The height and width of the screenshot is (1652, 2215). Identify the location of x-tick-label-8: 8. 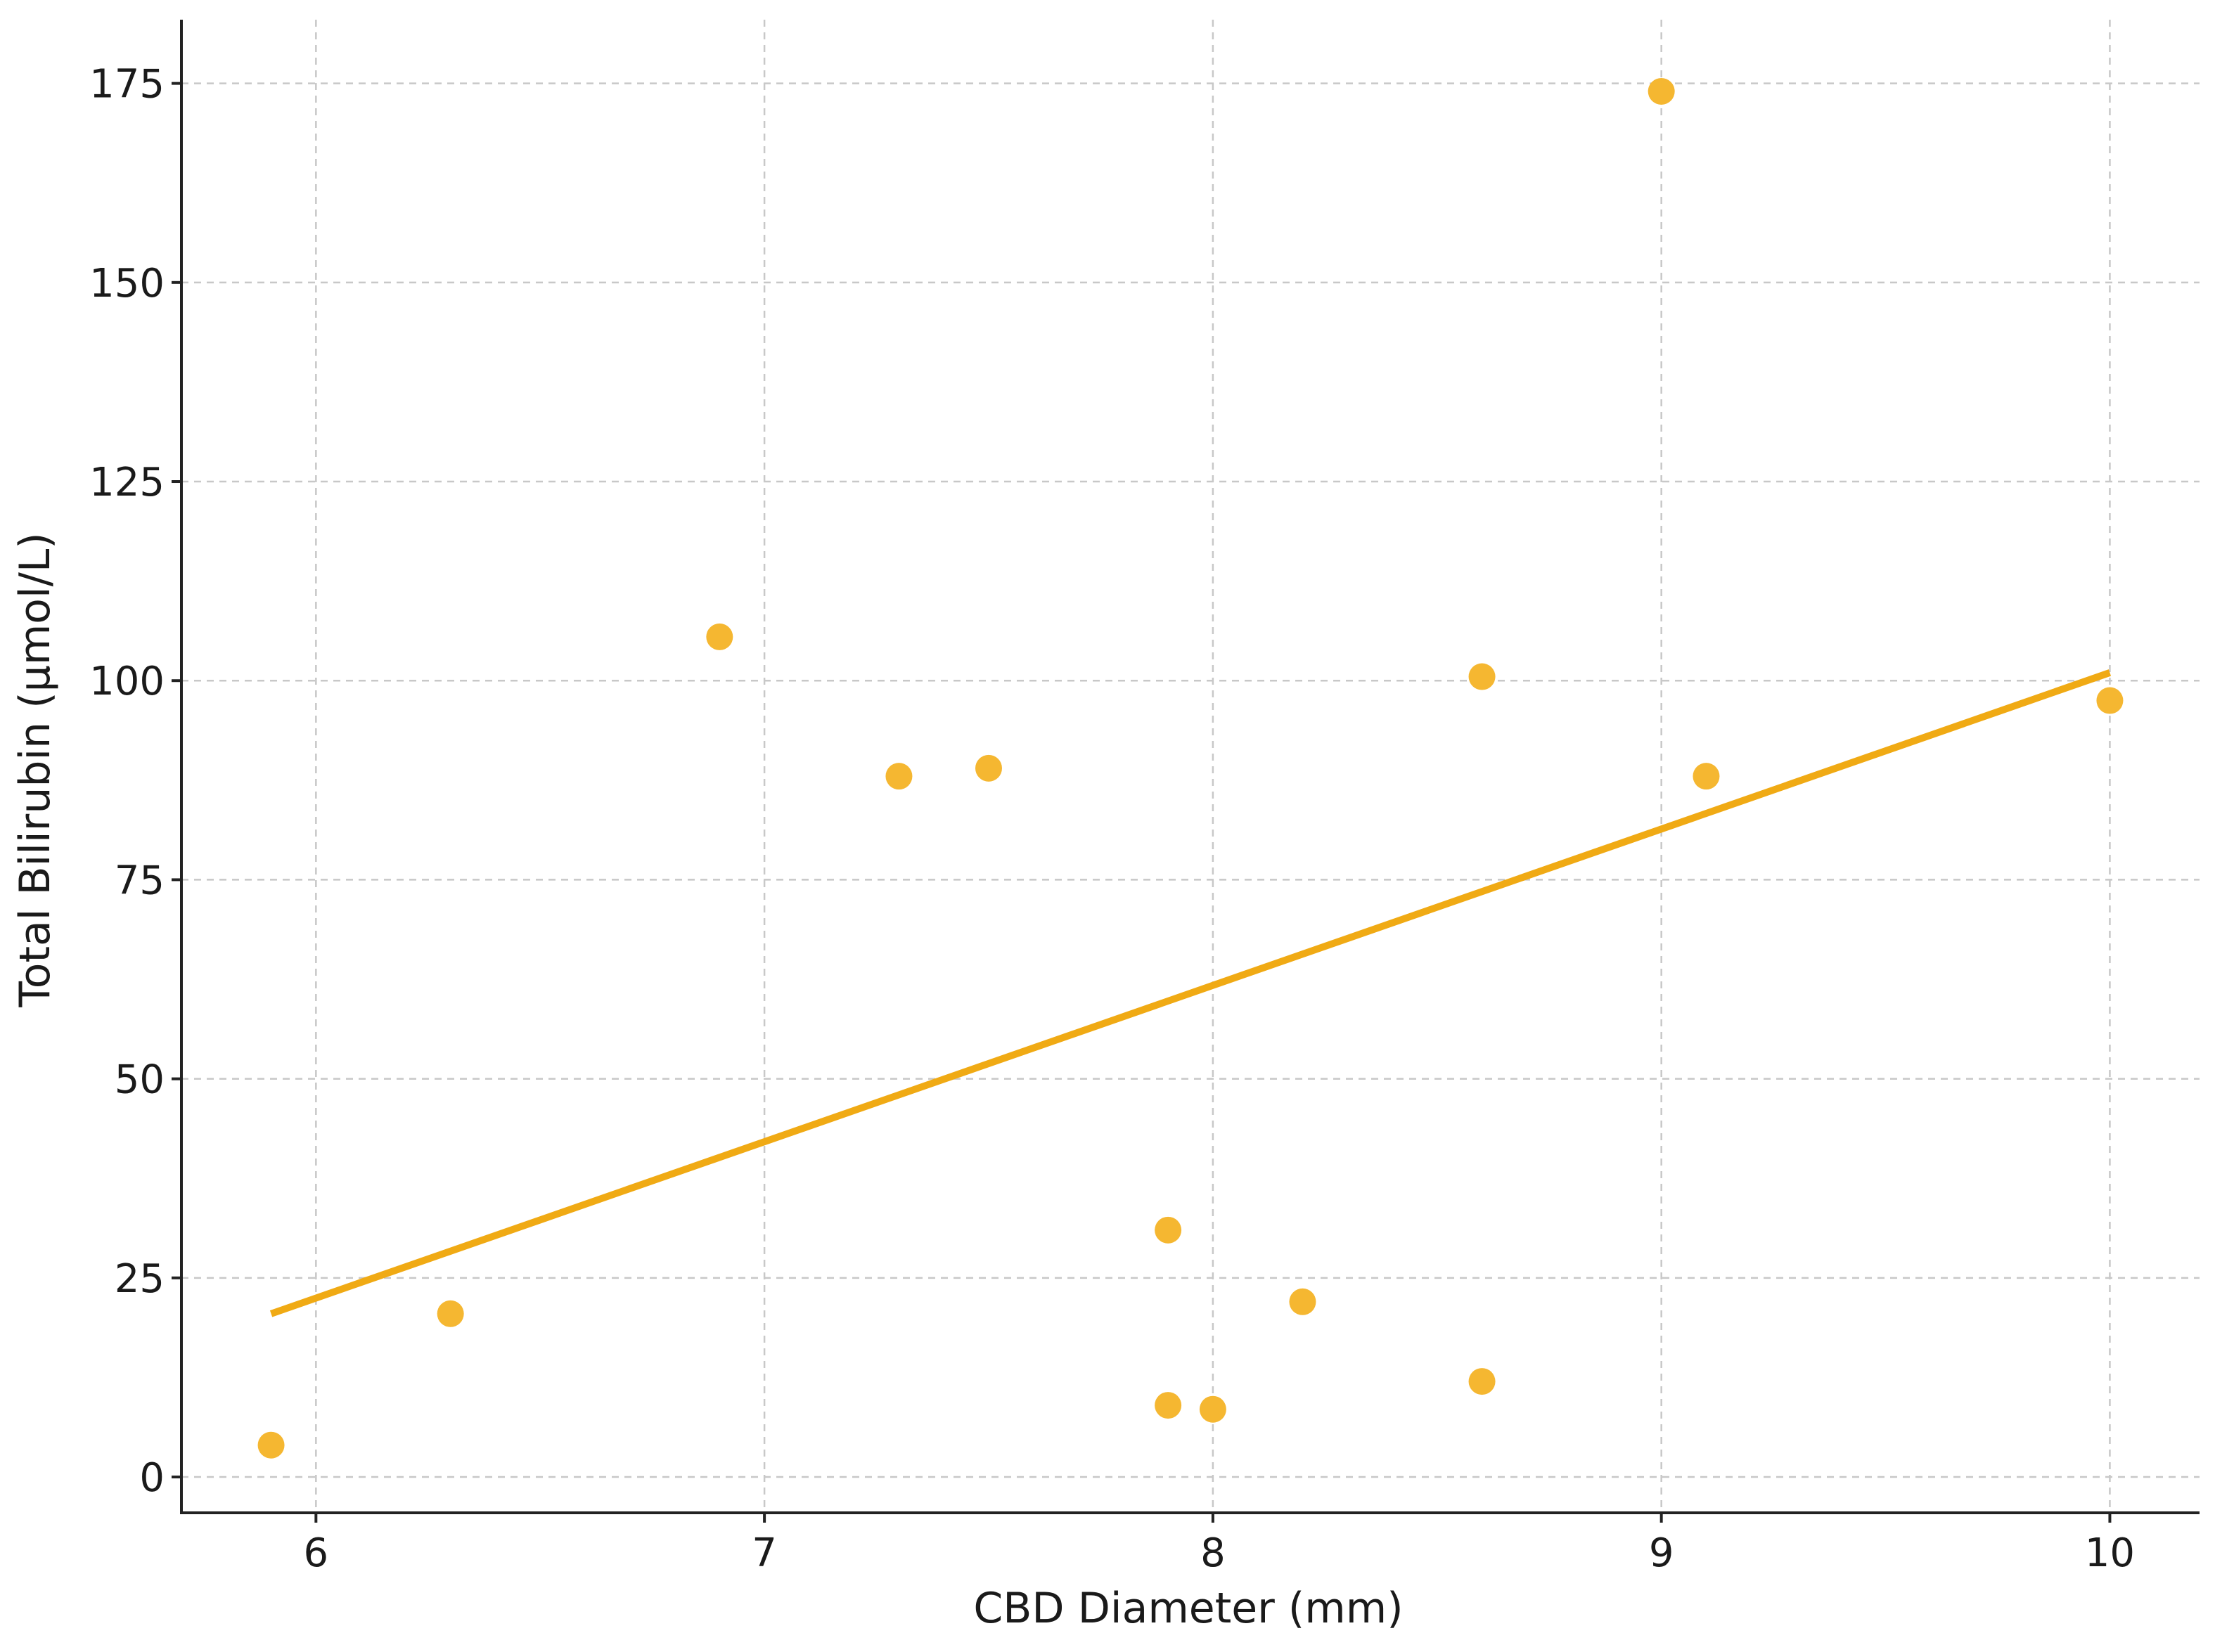
(1213, 1553).